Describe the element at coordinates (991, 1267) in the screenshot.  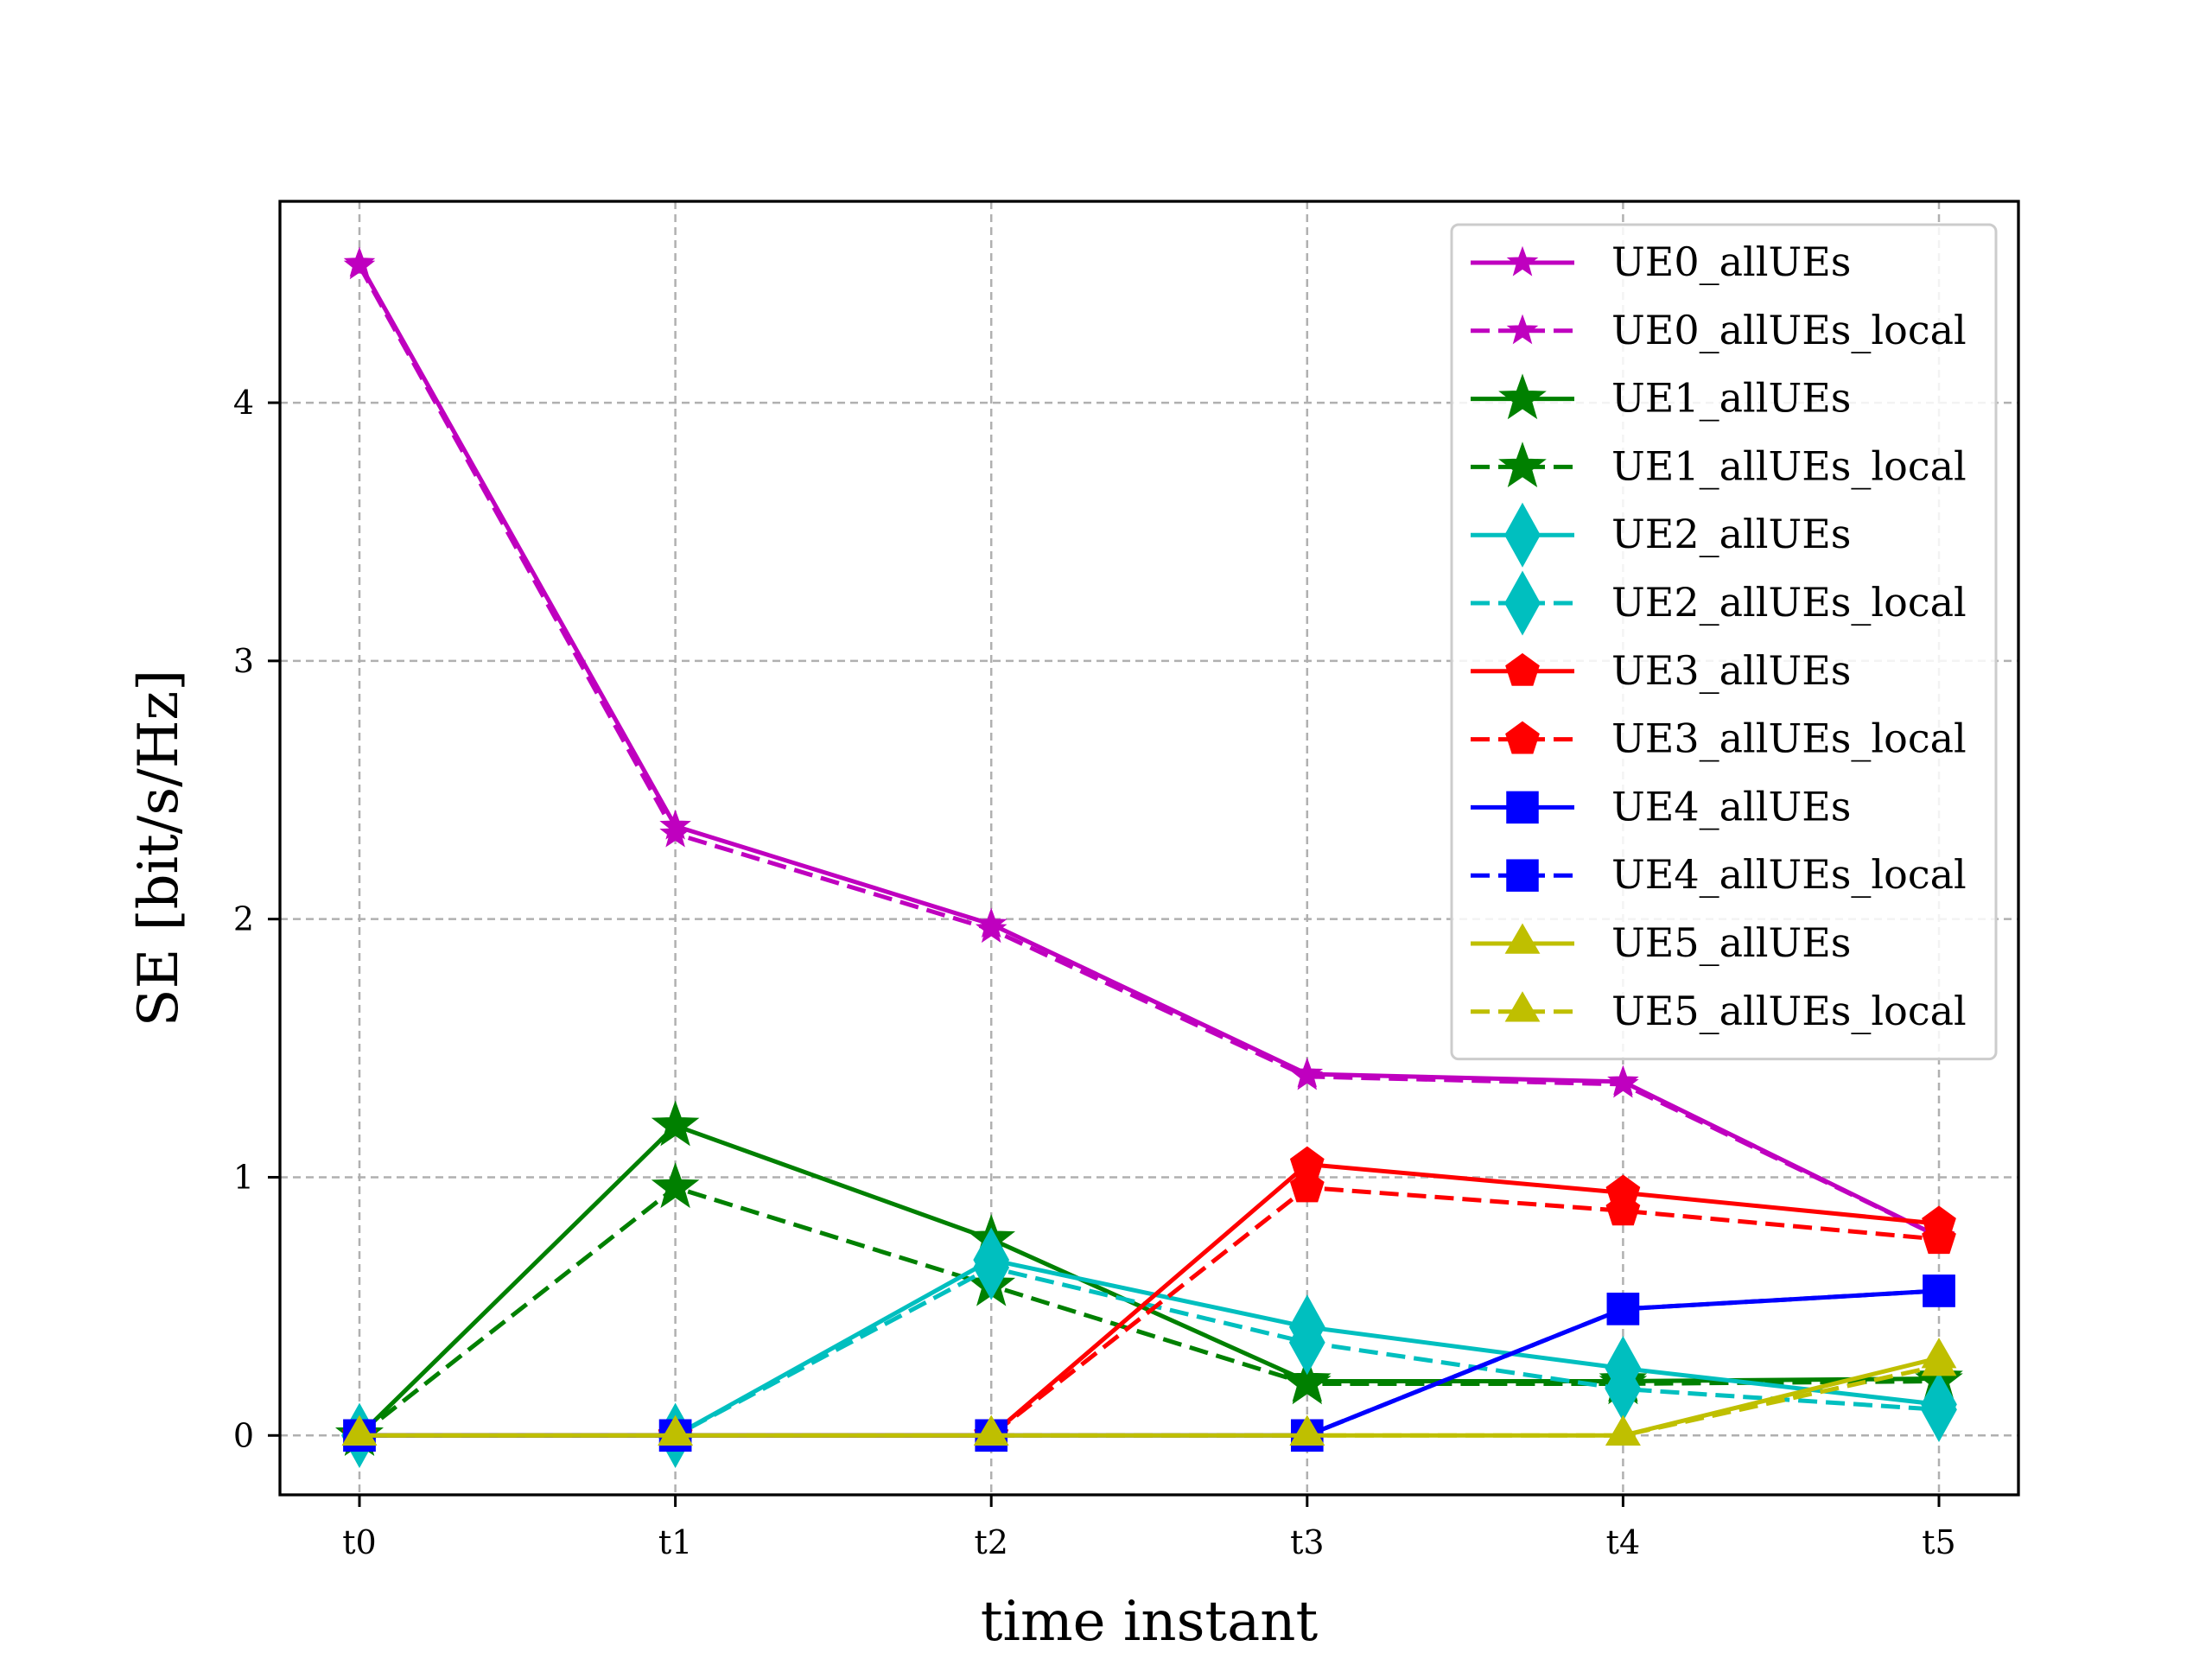
I see `data-point-UE2_allUEs_local-t2` at that location.